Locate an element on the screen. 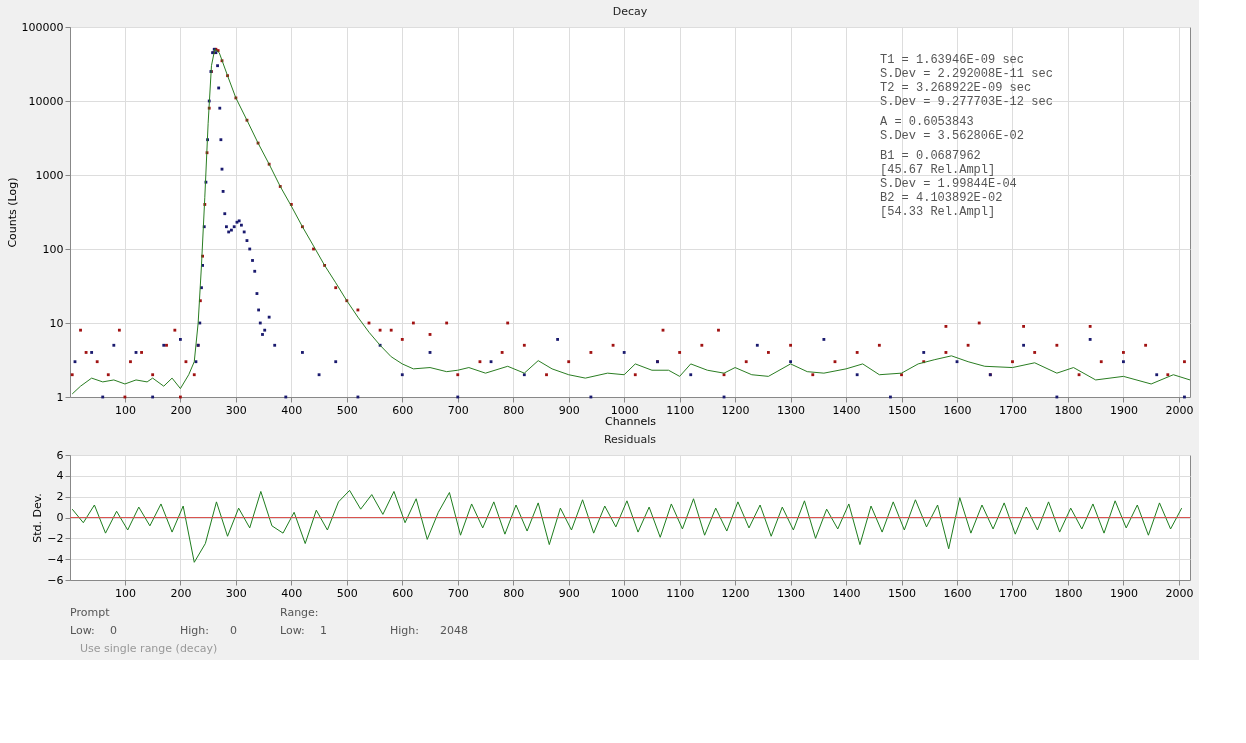 This screenshot has width=1246, height=743. annotation: S.Dev = 3.562806E-02 is located at coordinates (952, 136).